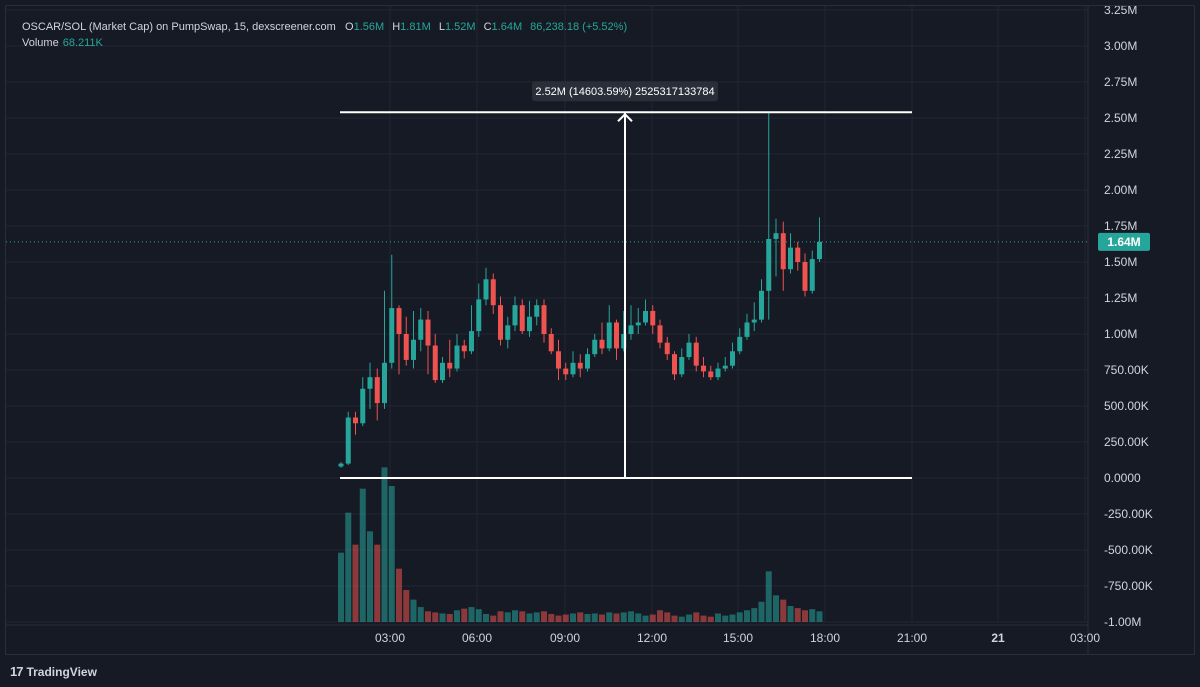 This screenshot has height=687, width=1200. I want to click on y-tick-label: 3.25M, so click(1120, 11).